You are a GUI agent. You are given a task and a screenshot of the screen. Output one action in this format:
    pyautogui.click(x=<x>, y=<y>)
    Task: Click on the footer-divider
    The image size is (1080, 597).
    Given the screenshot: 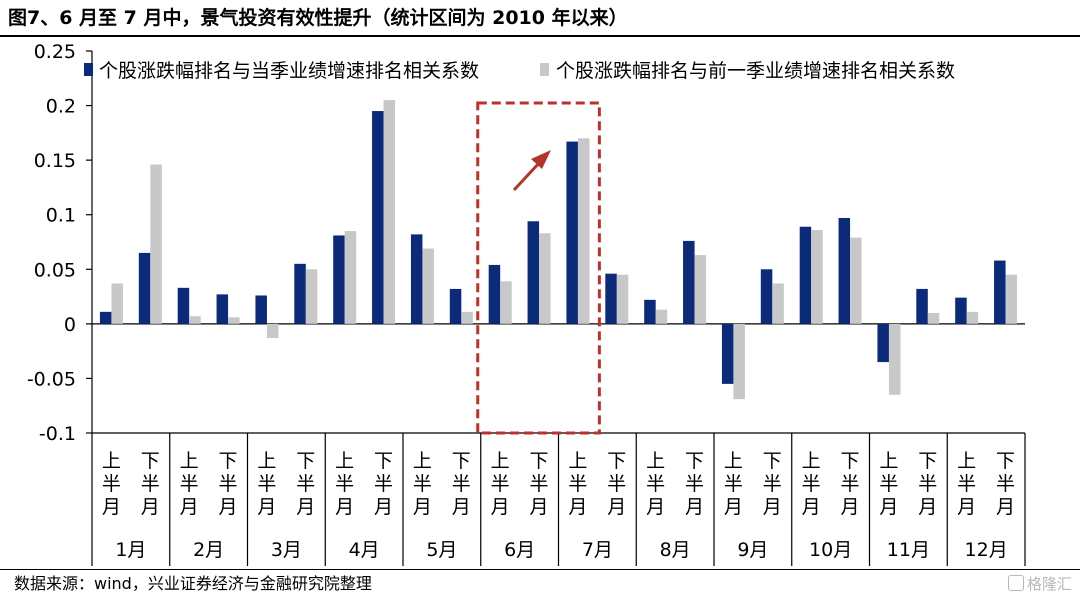 What is the action you would take?
    pyautogui.click(x=540, y=569)
    